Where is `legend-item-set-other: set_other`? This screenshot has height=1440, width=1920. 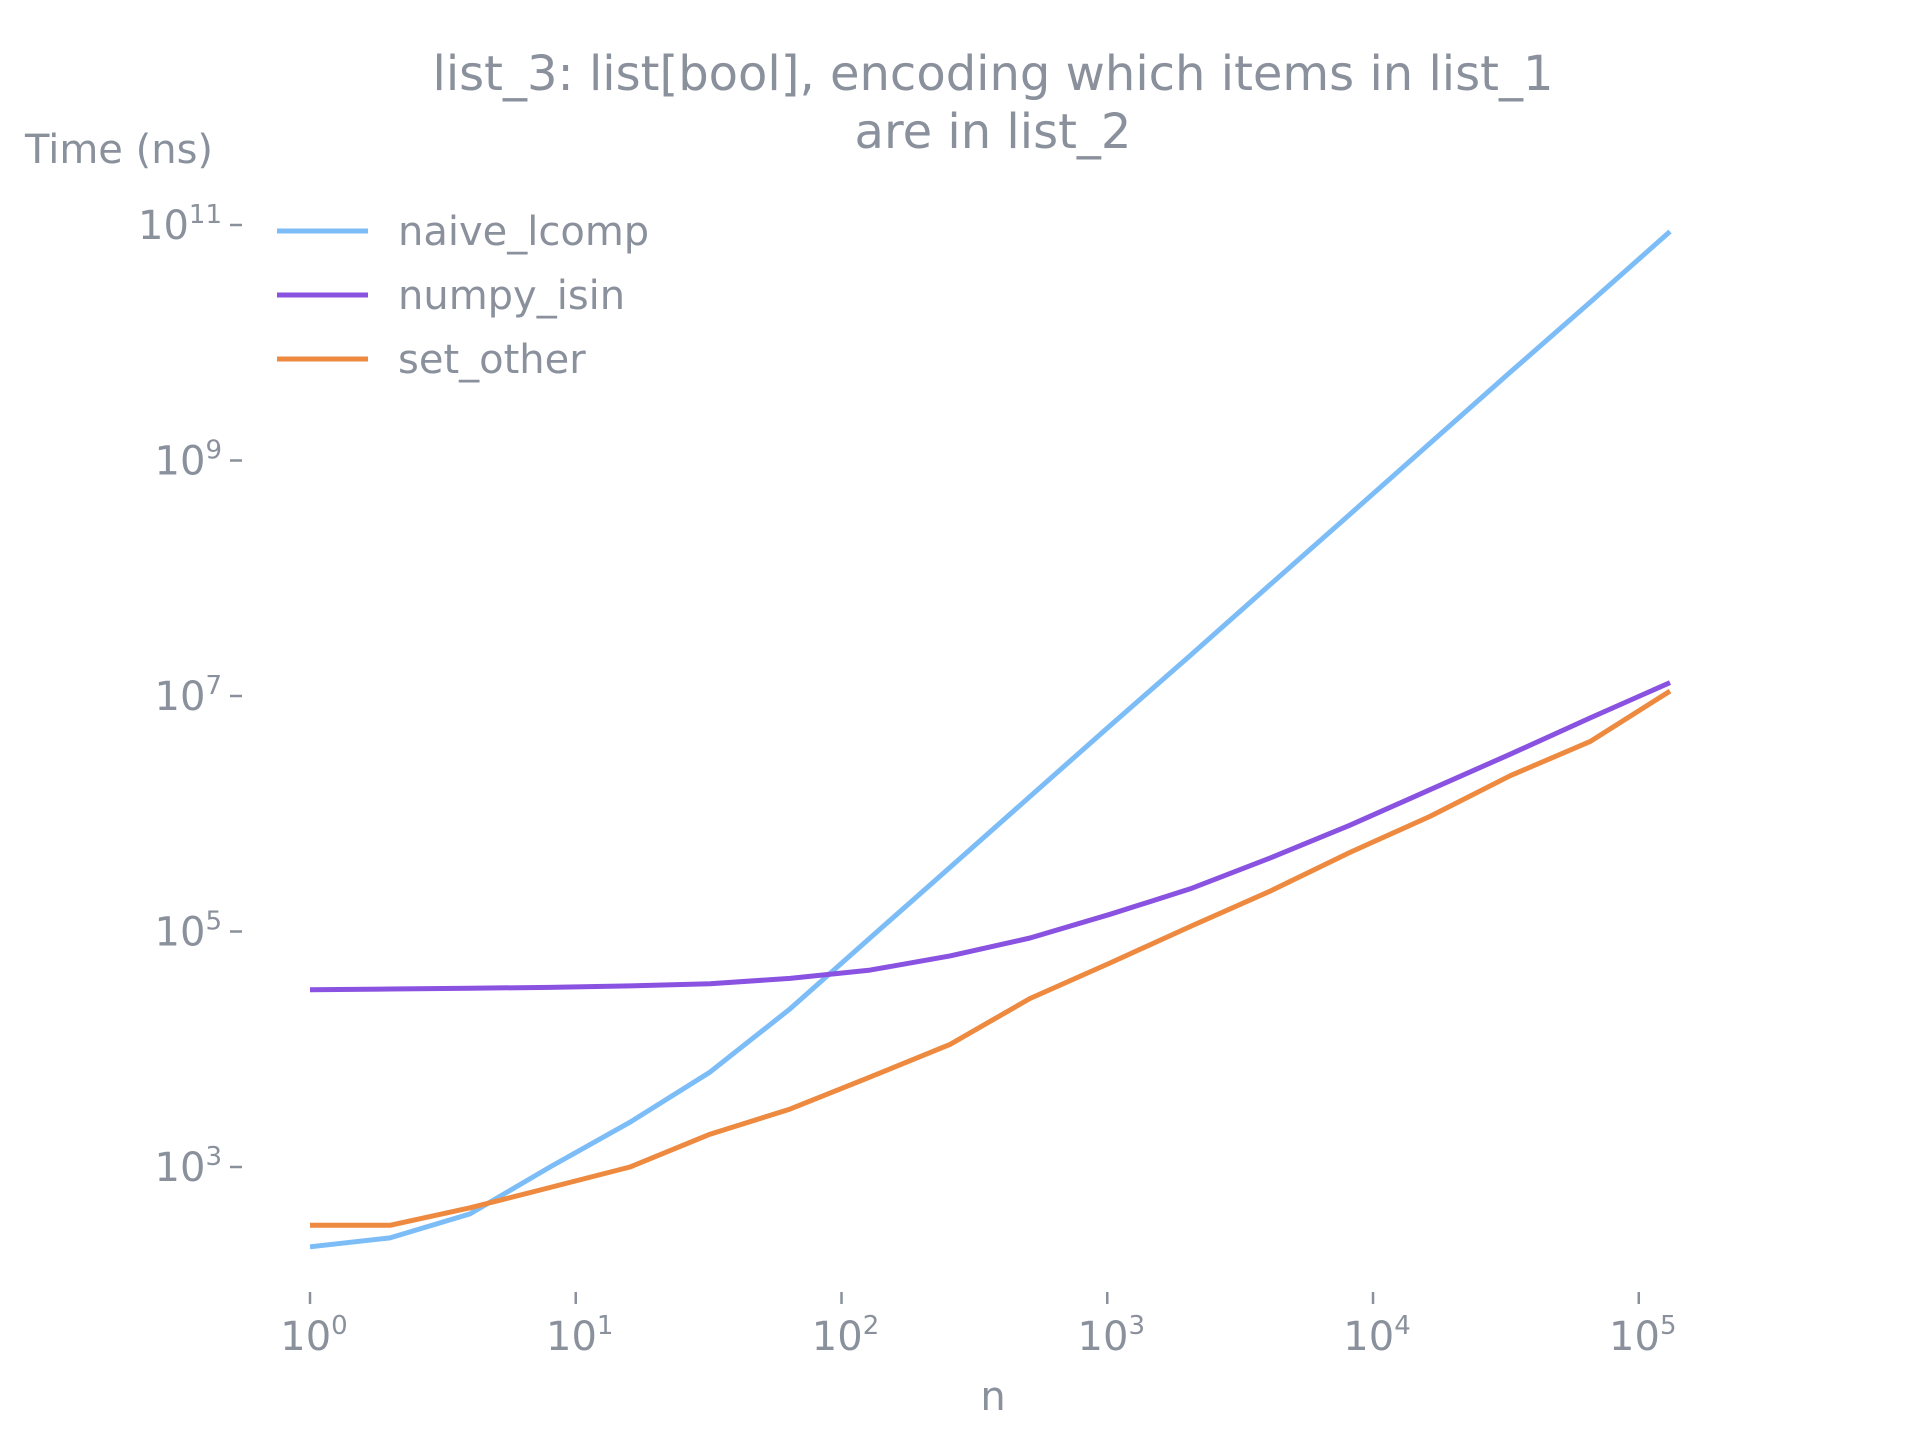
legend-item-set-other: set_other is located at coordinates (431, 360).